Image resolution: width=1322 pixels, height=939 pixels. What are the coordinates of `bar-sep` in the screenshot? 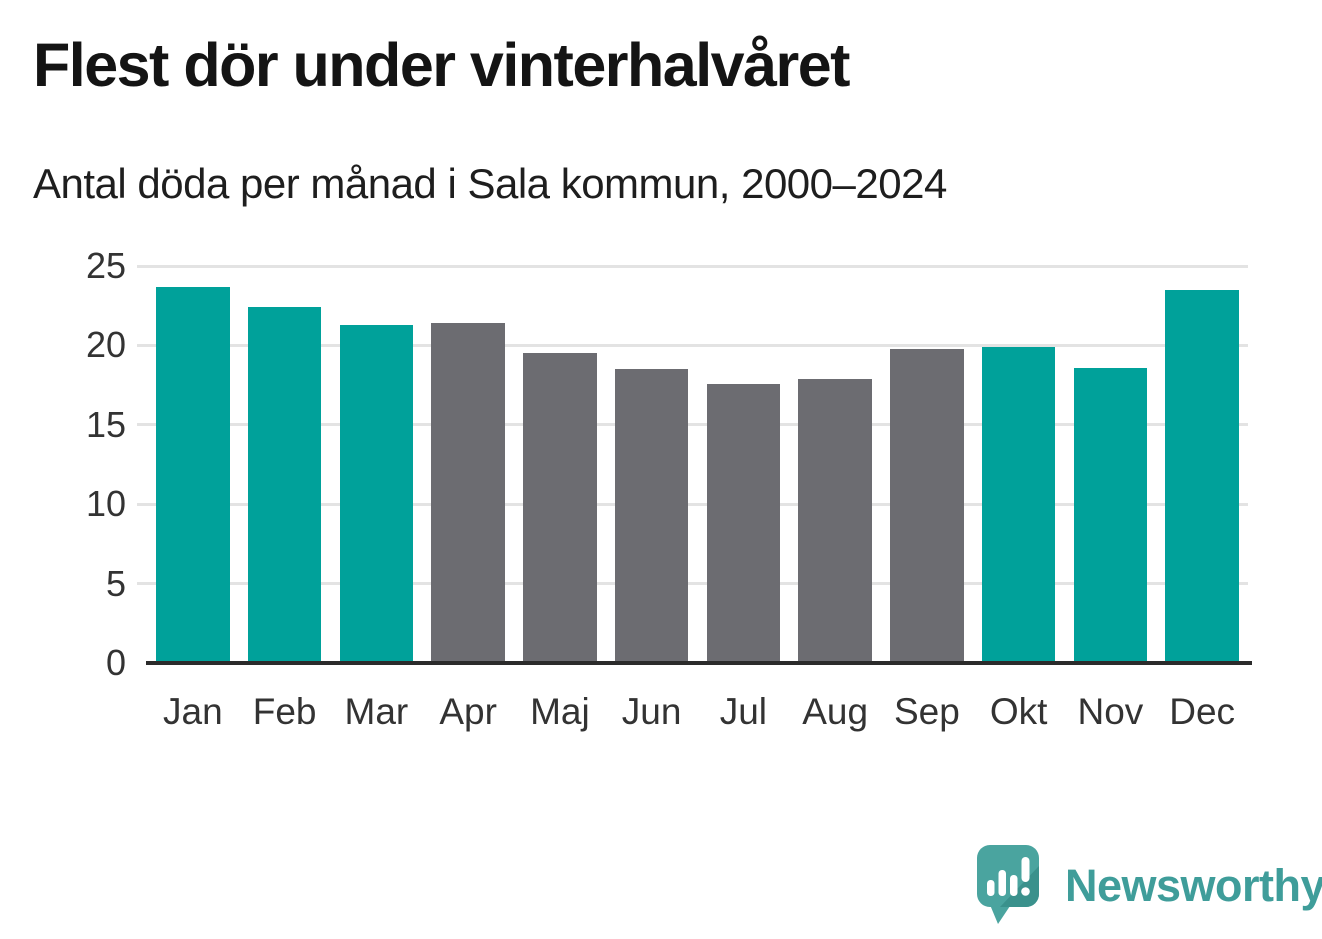 It's located at (927, 505).